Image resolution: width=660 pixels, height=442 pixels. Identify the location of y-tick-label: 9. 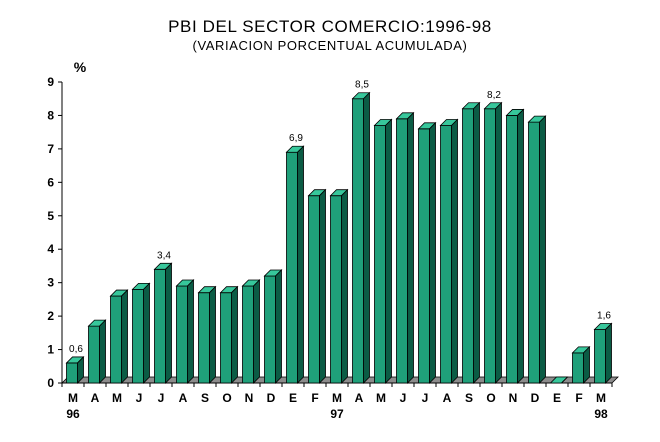
(50, 82).